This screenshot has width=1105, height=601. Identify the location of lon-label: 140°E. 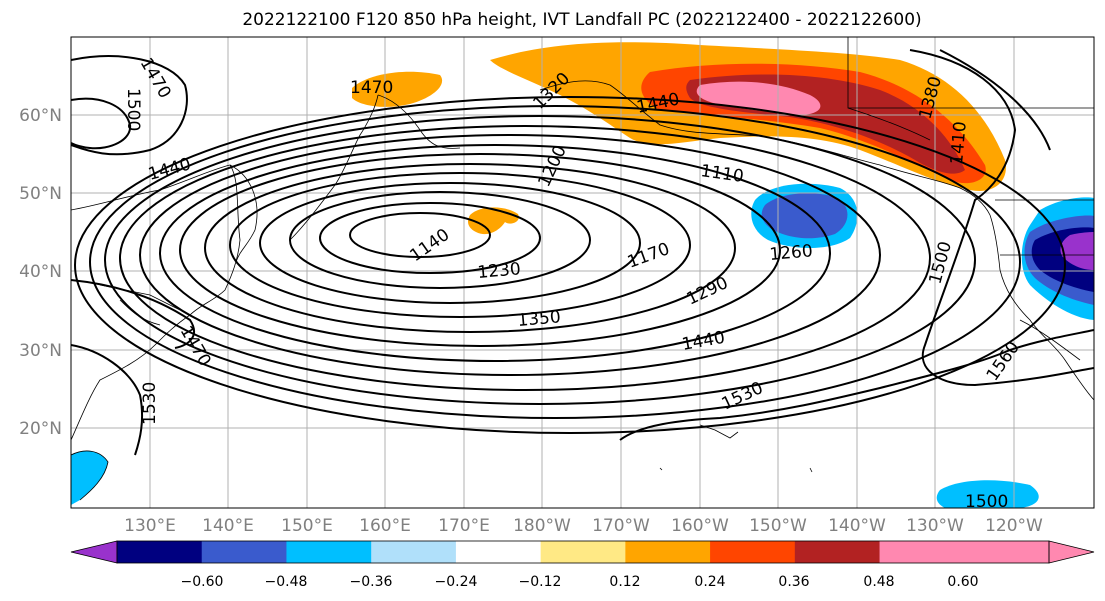
(228, 526).